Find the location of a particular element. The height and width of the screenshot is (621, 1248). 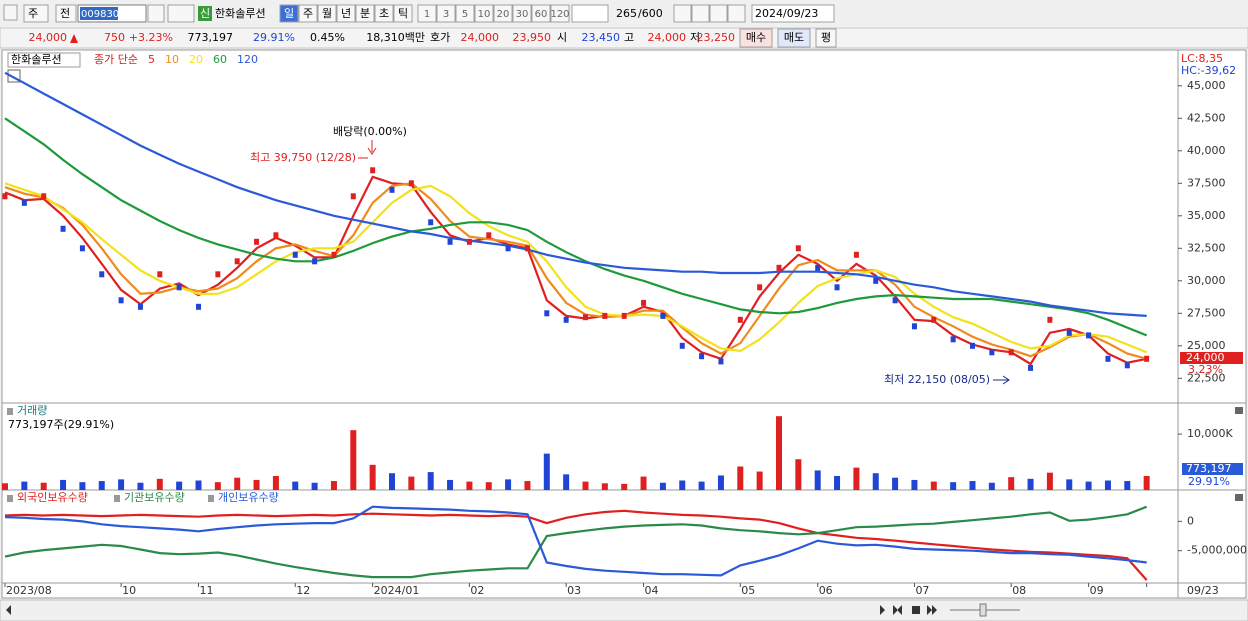

x-tick-label: 10 is located at coordinates (129, 590).